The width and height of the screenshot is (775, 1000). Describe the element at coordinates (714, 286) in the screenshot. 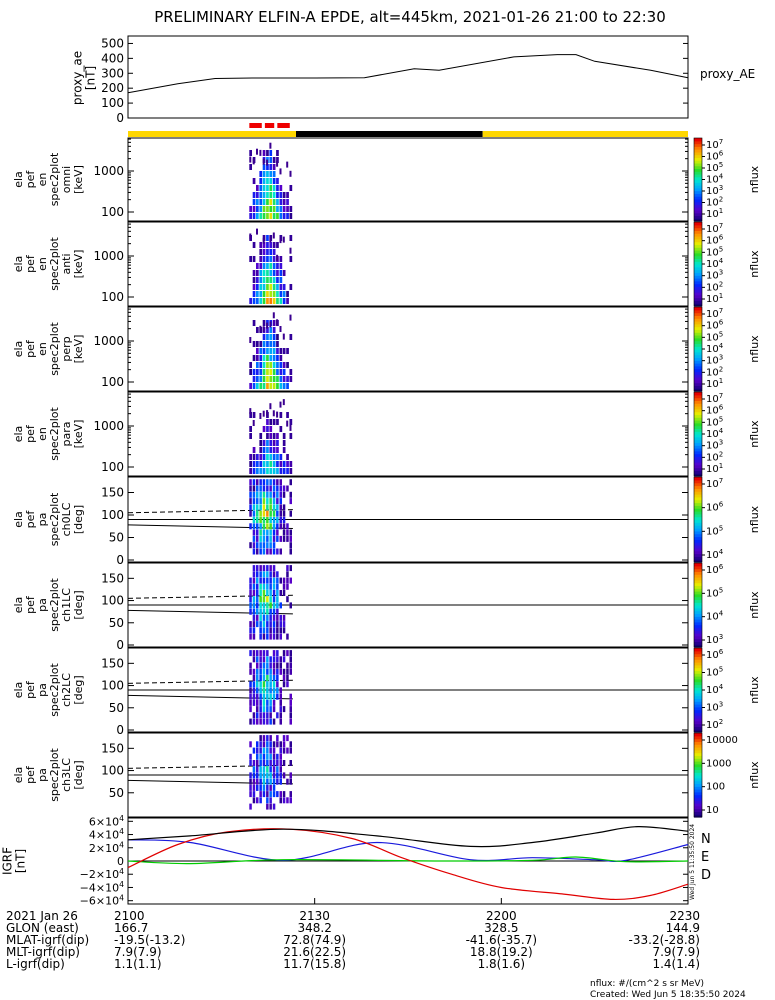

I see `colorbar-label: 102` at that location.